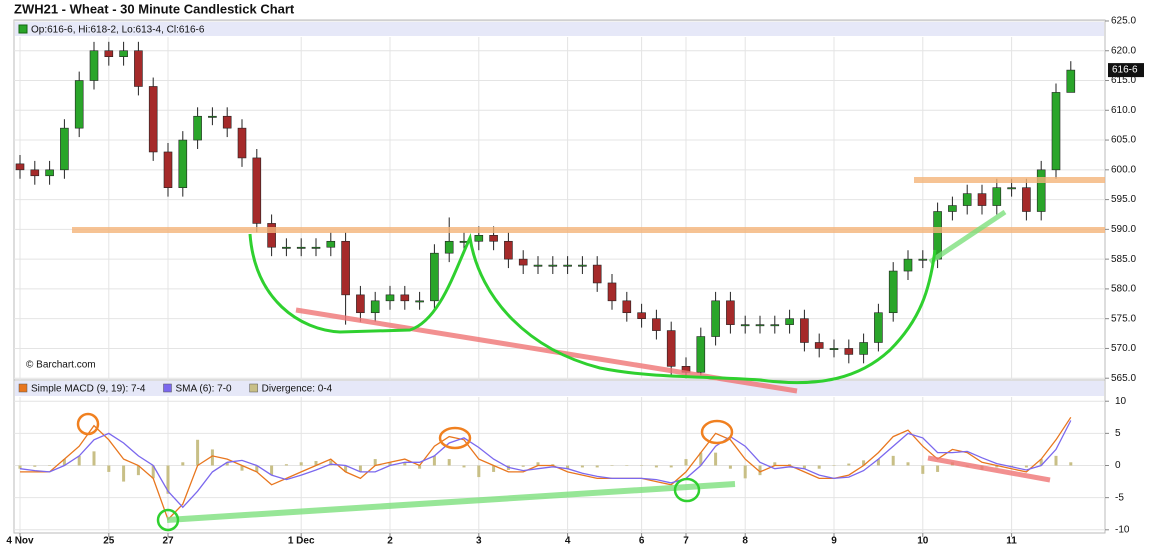  What do you see at coordinates (559, 388) in the screenshot?
I see `macd-header-bar` at bounding box center [559, 388].